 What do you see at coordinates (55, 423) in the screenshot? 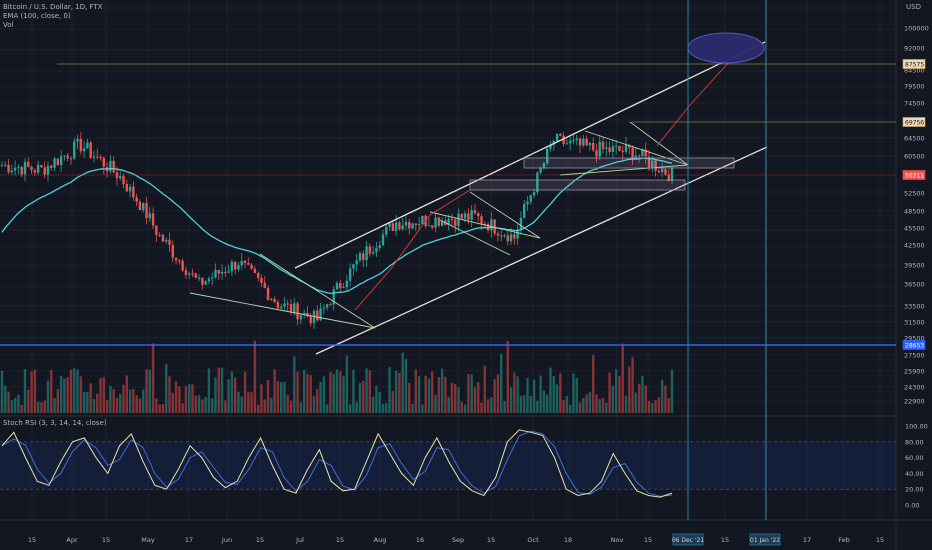
I see `stoch-rsi-legend: Stoch RSI (3, 3, 14, 14, close)` at bounding box center [55, 423].